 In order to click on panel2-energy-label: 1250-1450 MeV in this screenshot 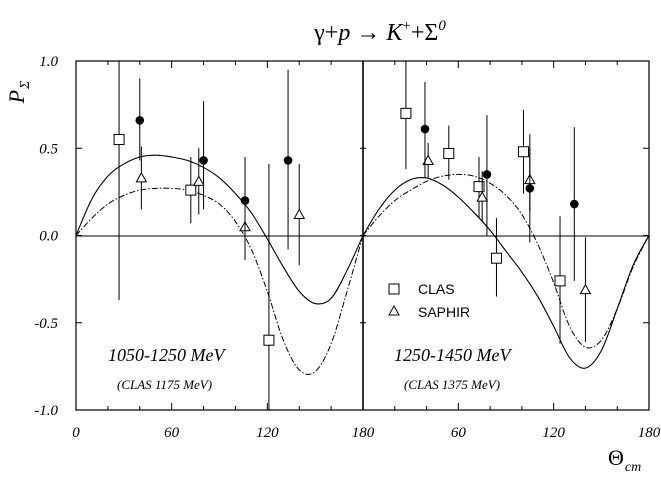, I will do `click(453, 355)`.